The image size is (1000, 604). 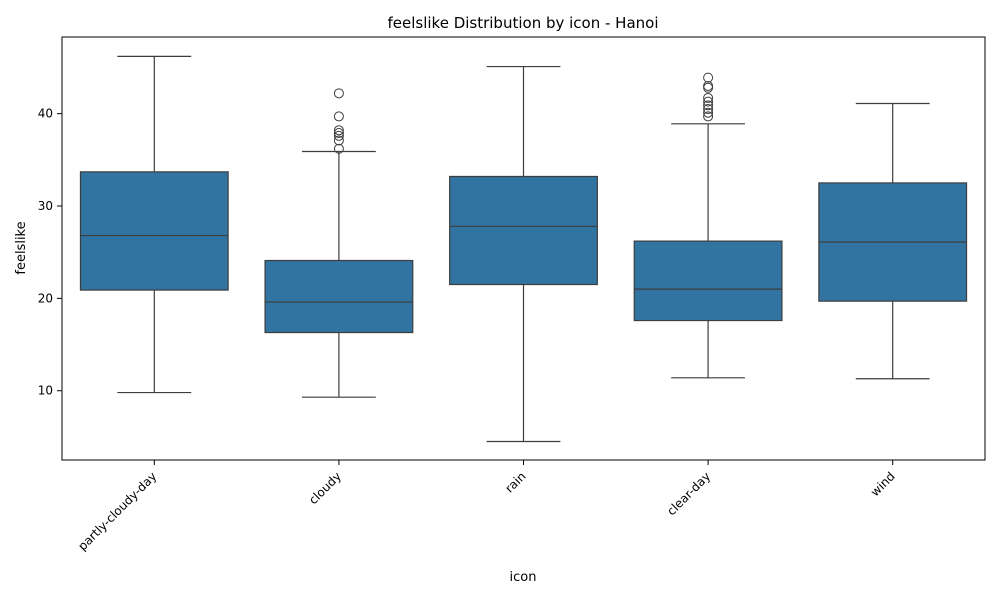 I want to click on y-axis: 10 20 30 40, so click(x=50, y=252).